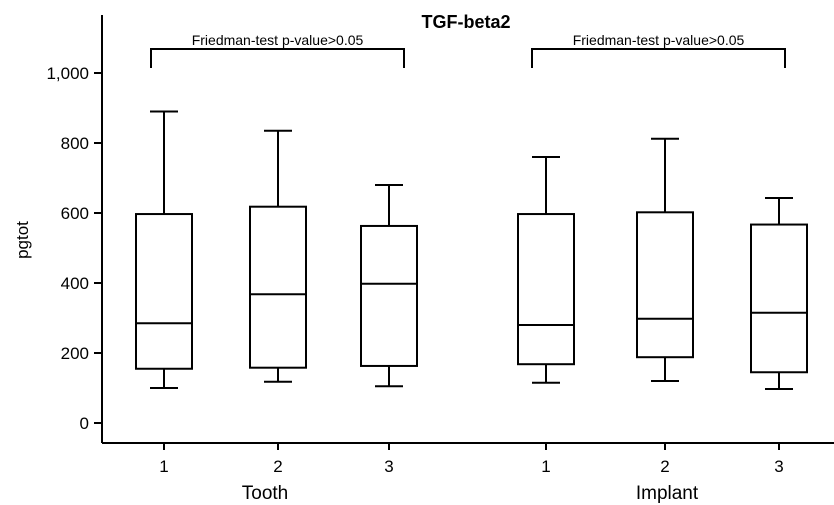 This screenshot has width=834, height=505. I want to click on box-implant-1: 1, so click(546, 316).